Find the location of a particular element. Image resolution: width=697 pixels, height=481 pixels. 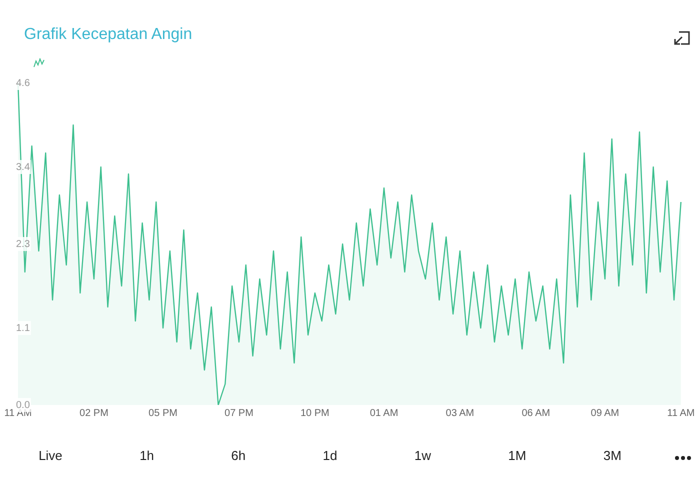

y-tick-label: 4.6 is located at coordinates (23, 83).